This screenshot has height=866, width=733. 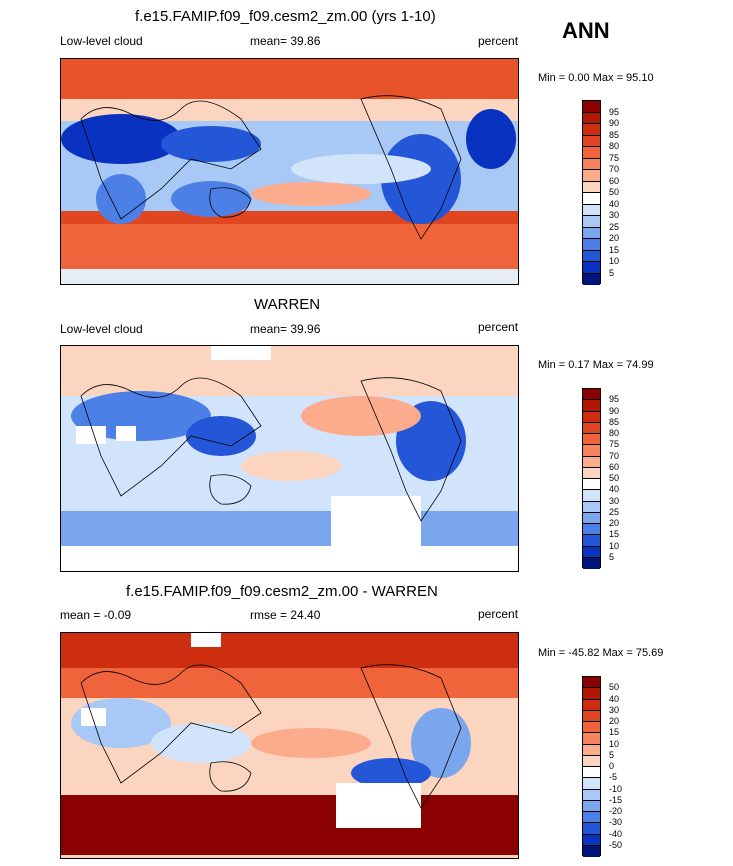 What do you see at coordinates (614, 732) in the screenshot?
I see `colorbar-tick-label: 15` at bounding box center [614, 732].